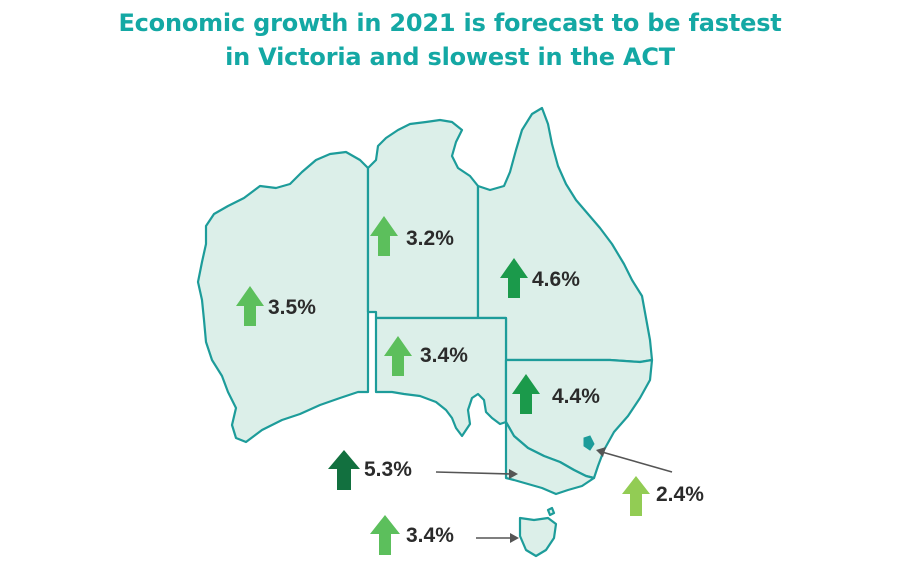  I want to click on wa-growth-label: 3.5%, so click(292, 307).